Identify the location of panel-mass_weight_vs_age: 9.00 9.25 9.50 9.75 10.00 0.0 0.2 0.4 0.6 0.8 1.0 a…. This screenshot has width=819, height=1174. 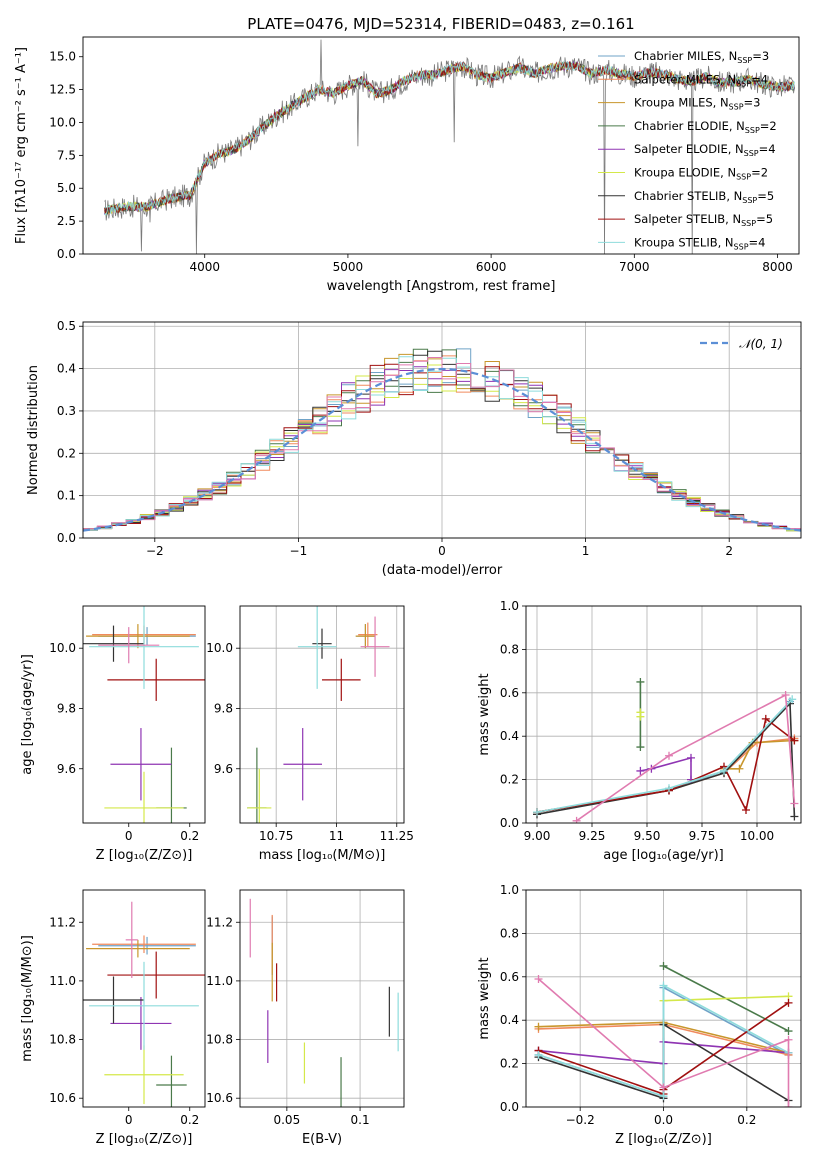
(639, 731).